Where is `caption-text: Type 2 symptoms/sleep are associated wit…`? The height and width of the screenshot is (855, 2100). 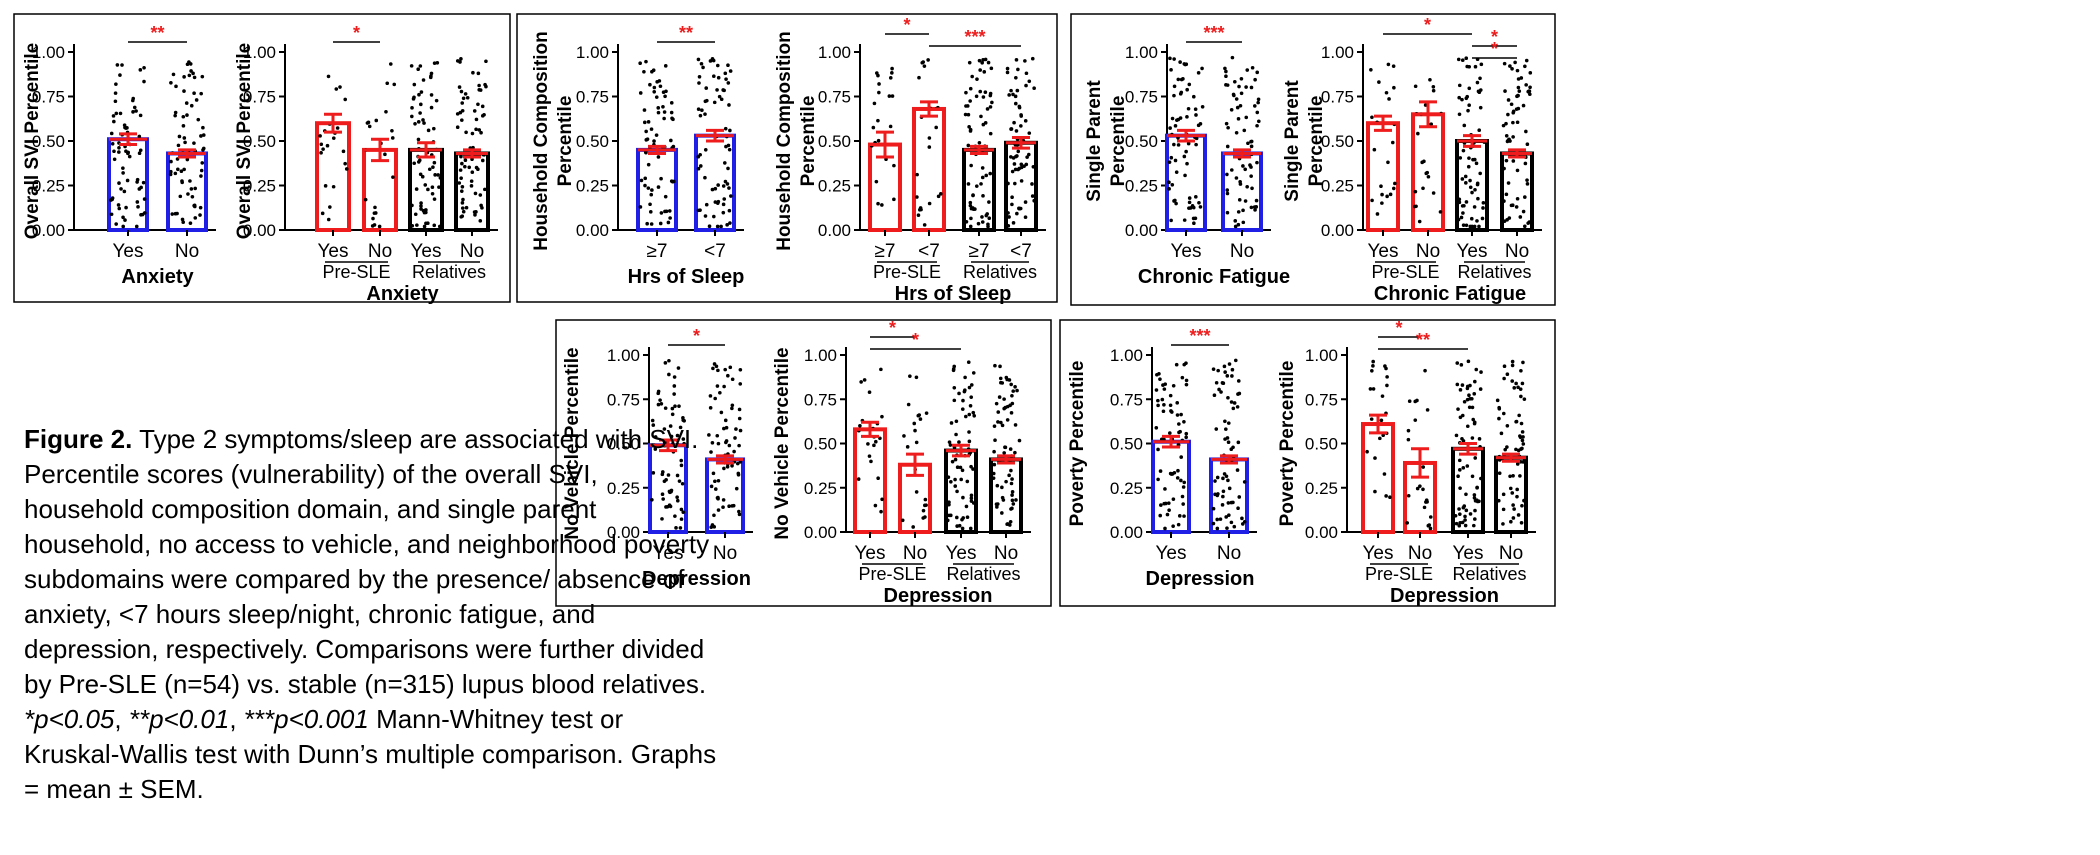 caption-text: Type 2 symptoms/sleep are associated wit… is located at coordinates (367, 561).